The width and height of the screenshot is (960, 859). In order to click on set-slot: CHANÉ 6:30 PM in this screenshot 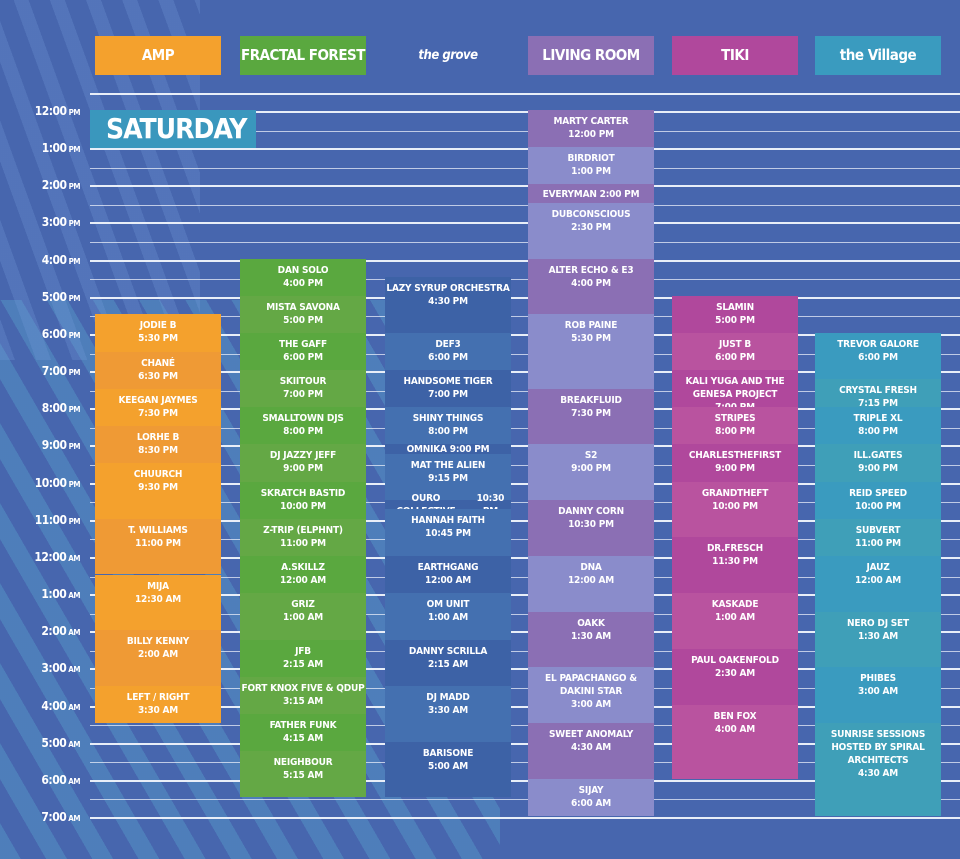, I will do `click(158, 370)`.